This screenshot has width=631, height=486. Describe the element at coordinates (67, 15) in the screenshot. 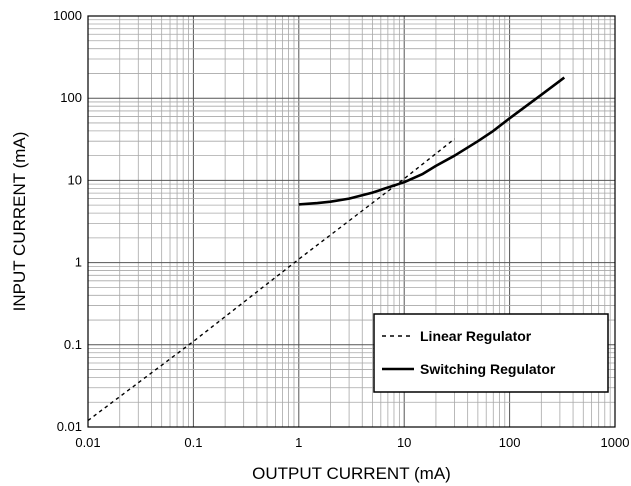

I see `y-tick-label: 1000` at that location.